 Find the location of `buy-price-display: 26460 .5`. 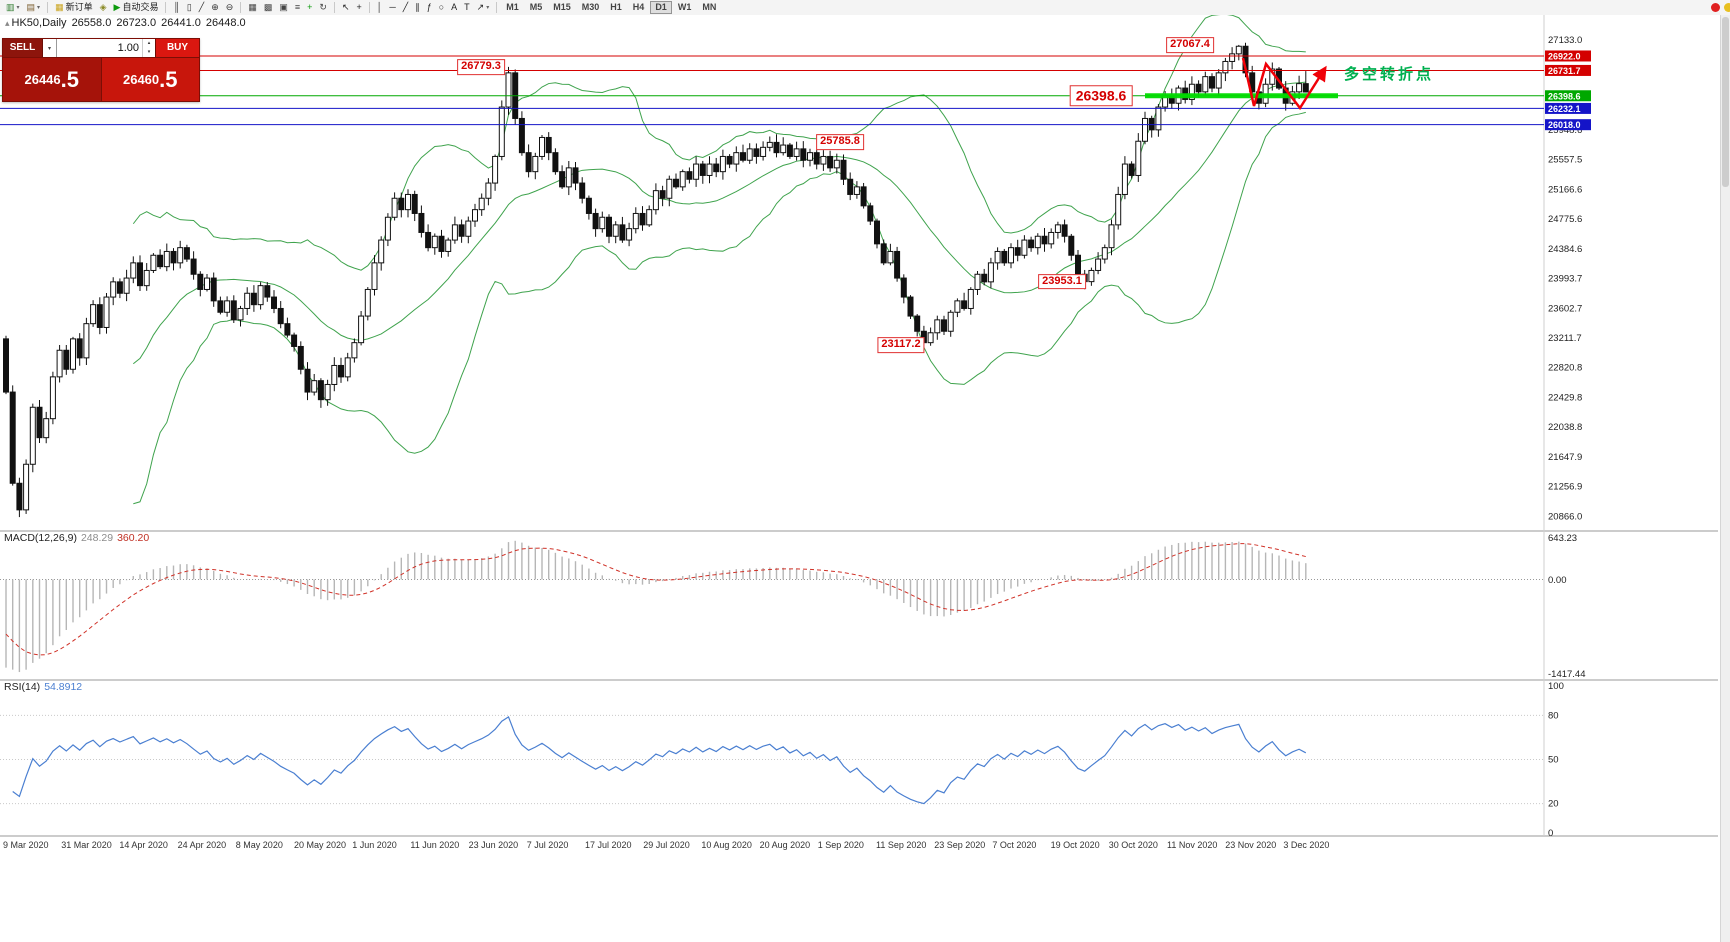

buy-price-display: 26460 .5 is located at coordinates (150, 79).